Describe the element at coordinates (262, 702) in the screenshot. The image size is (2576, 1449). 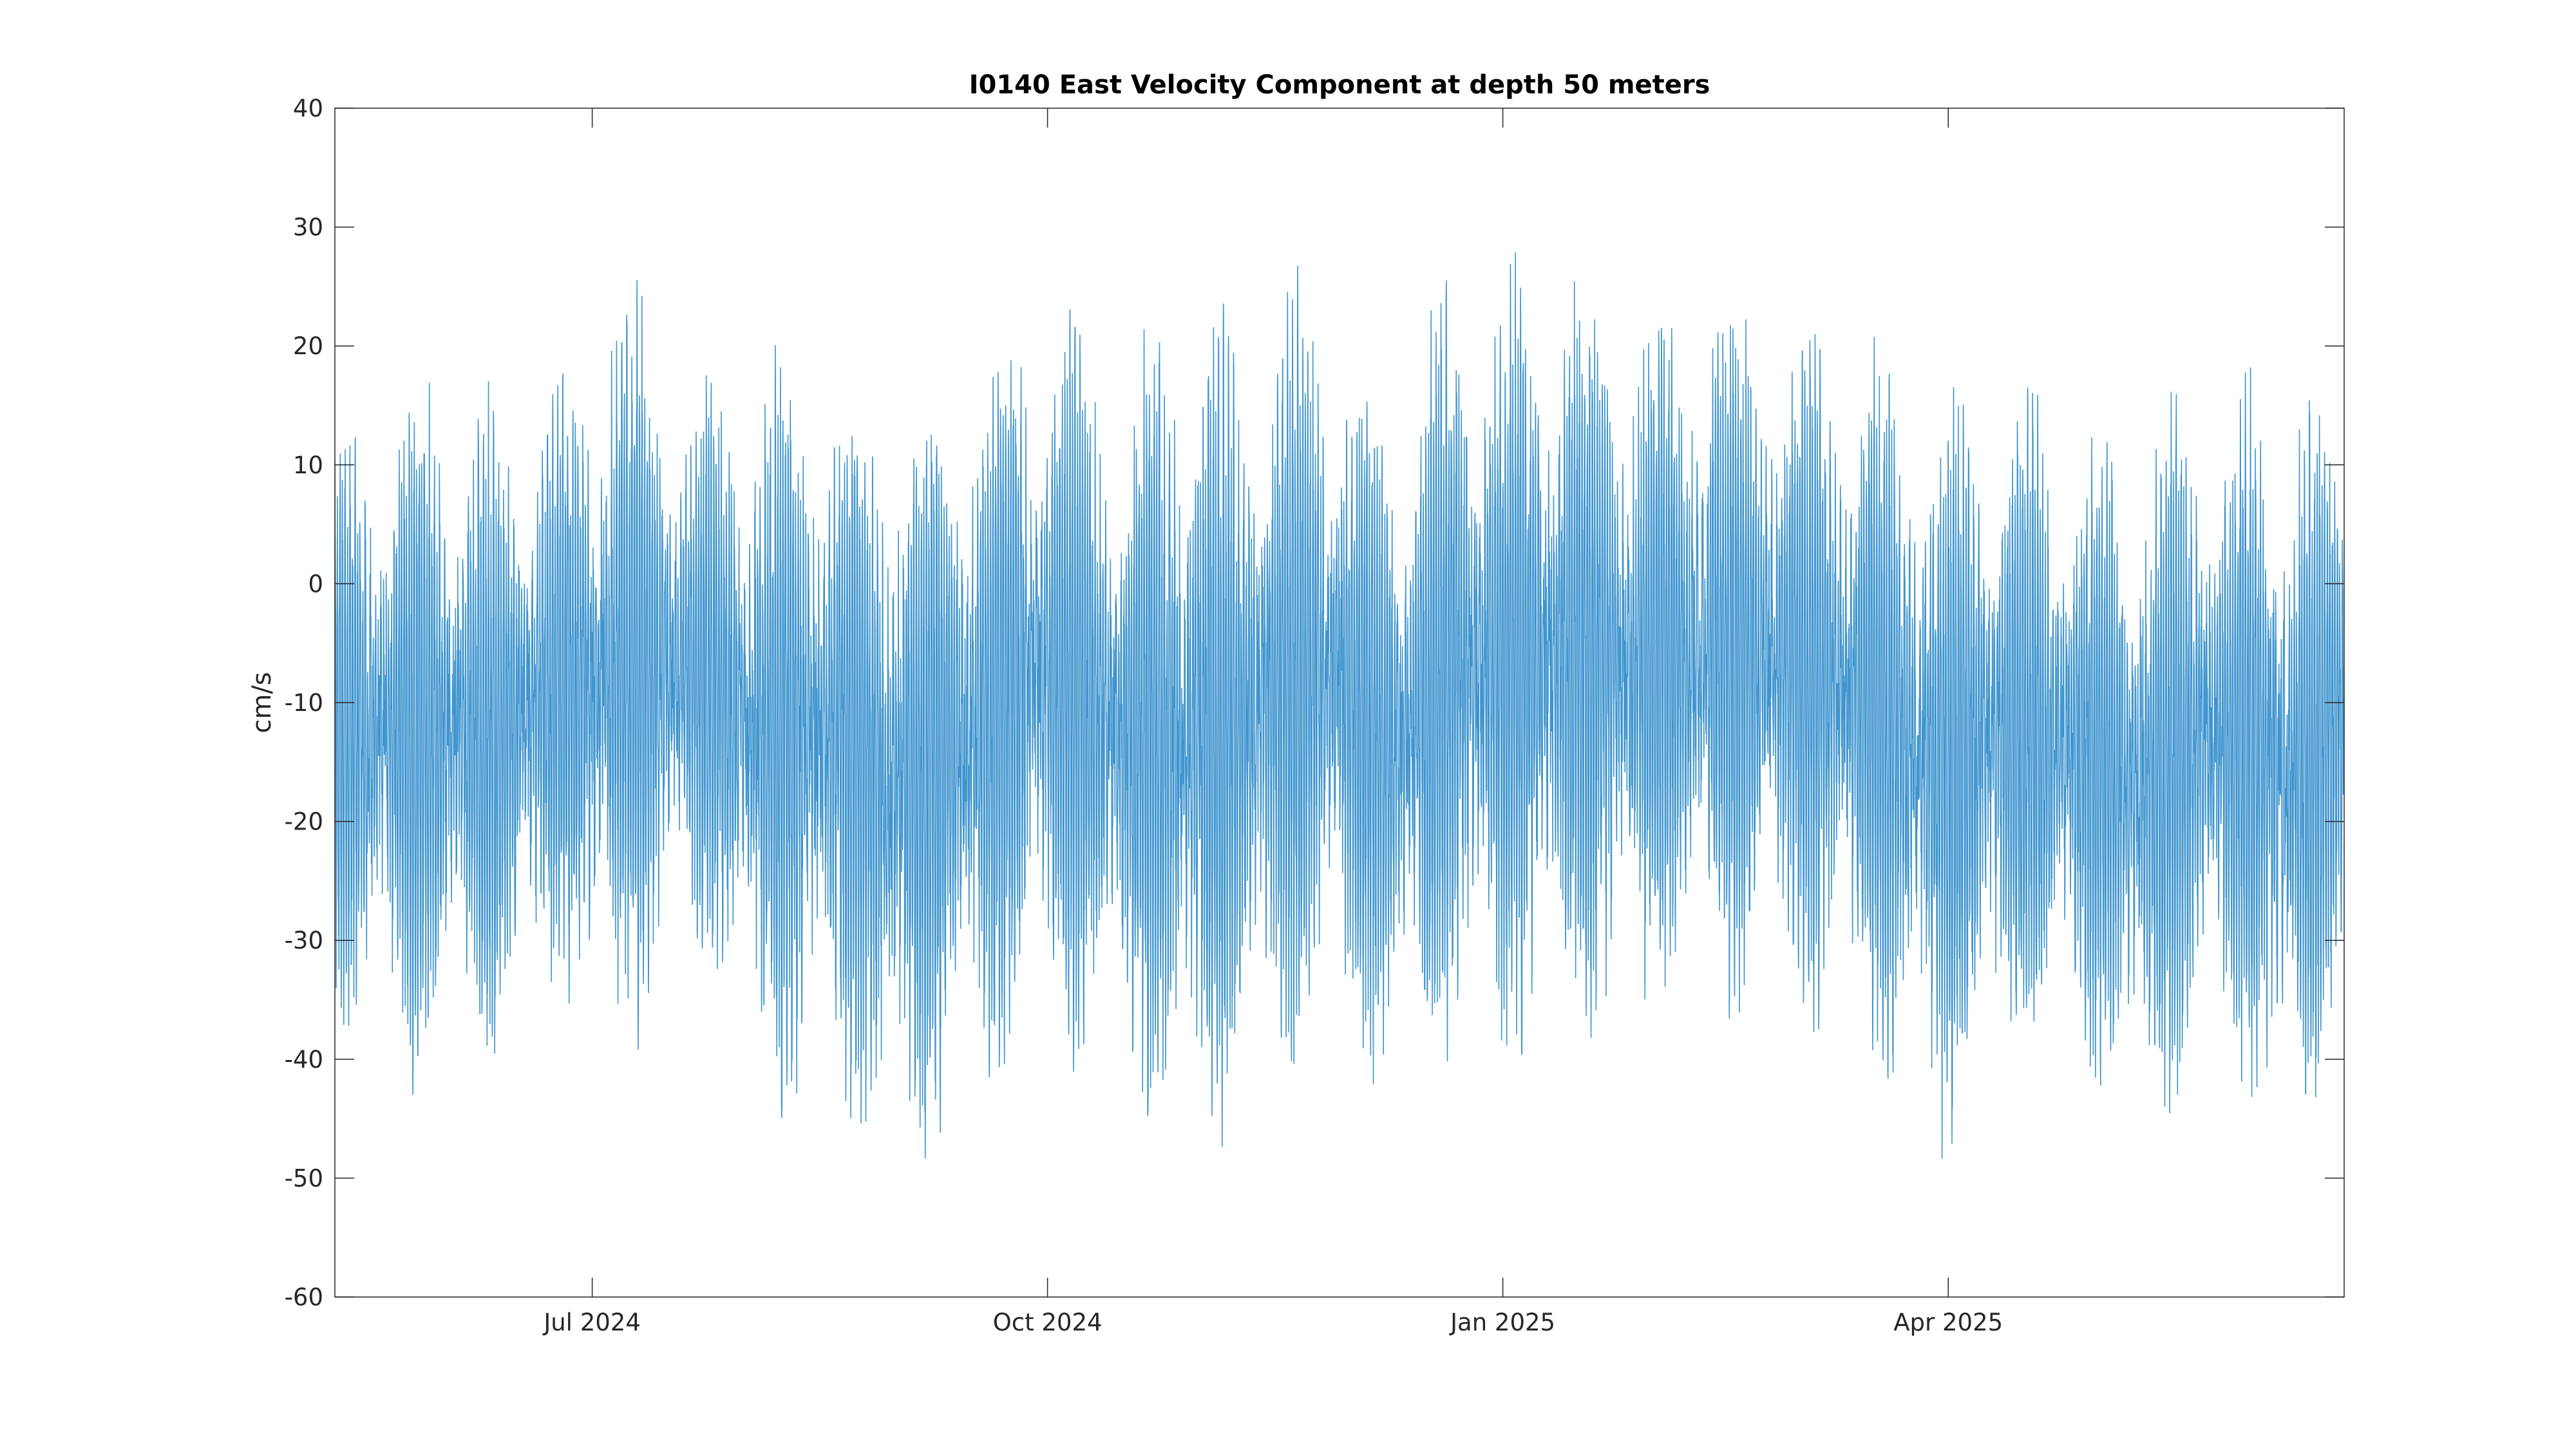
I see `y-axis-label: cm/s` at that location.